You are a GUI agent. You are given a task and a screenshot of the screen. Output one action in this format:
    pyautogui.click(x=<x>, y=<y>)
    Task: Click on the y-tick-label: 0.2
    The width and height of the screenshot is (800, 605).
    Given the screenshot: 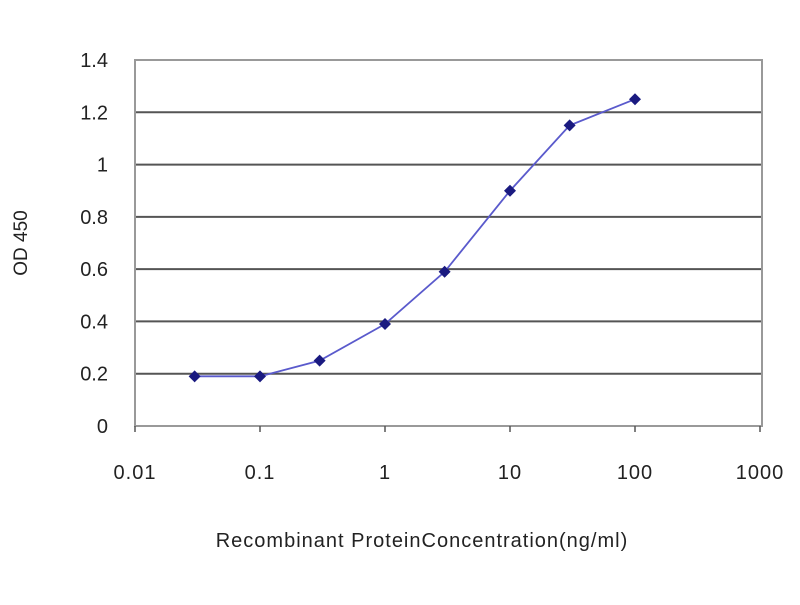 What is the action you would take?
    pyautogui.click(x=94, y=375)
    